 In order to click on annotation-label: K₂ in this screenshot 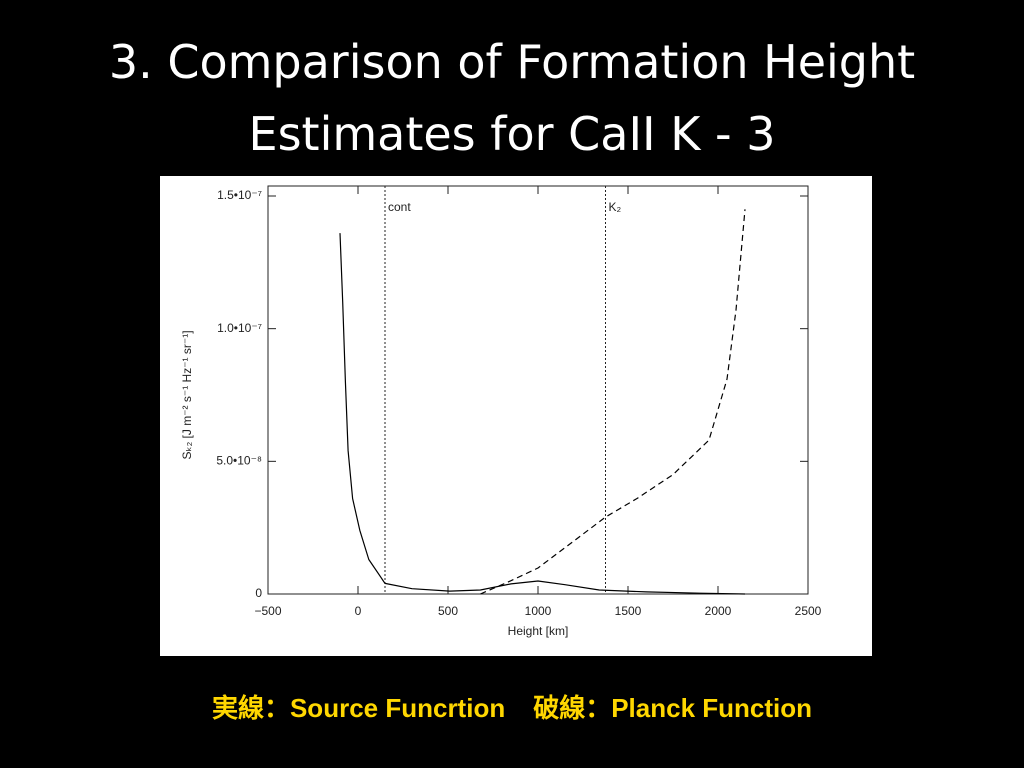, I will do `click(615, 207)`.